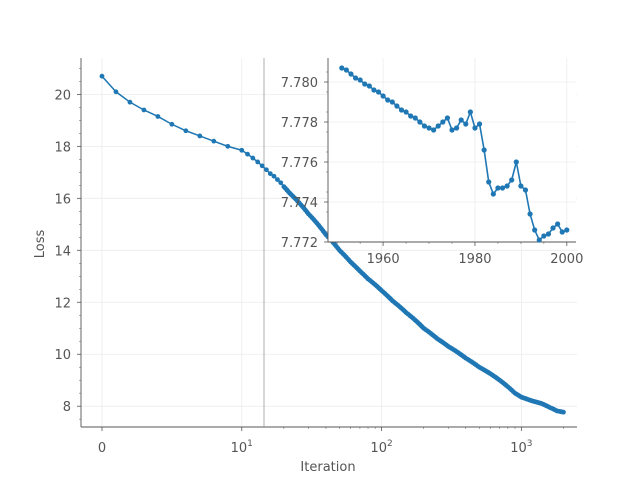 The image size is (640, 484). Describe the element at coordinates (474, 259) in the screenshot. I see `inset-x-tick-label: 1980` at that location.